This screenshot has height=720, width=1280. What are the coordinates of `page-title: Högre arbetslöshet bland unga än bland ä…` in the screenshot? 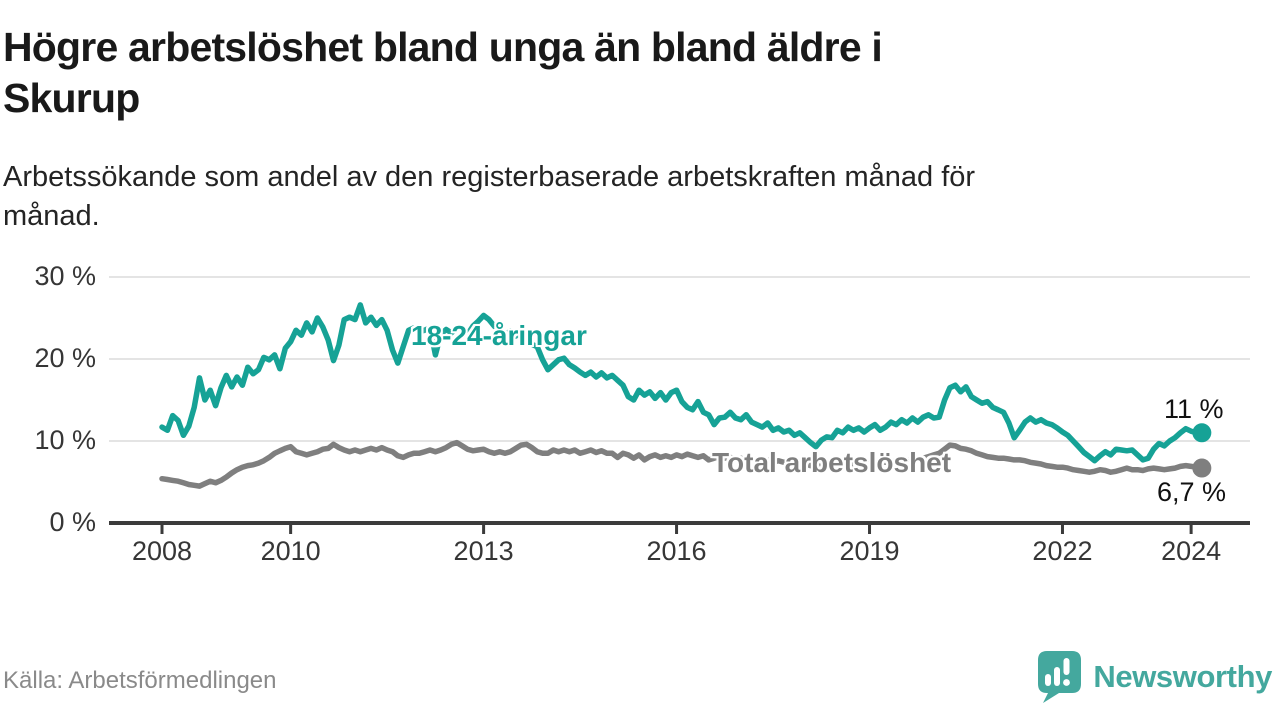 It's located at (608, 73).